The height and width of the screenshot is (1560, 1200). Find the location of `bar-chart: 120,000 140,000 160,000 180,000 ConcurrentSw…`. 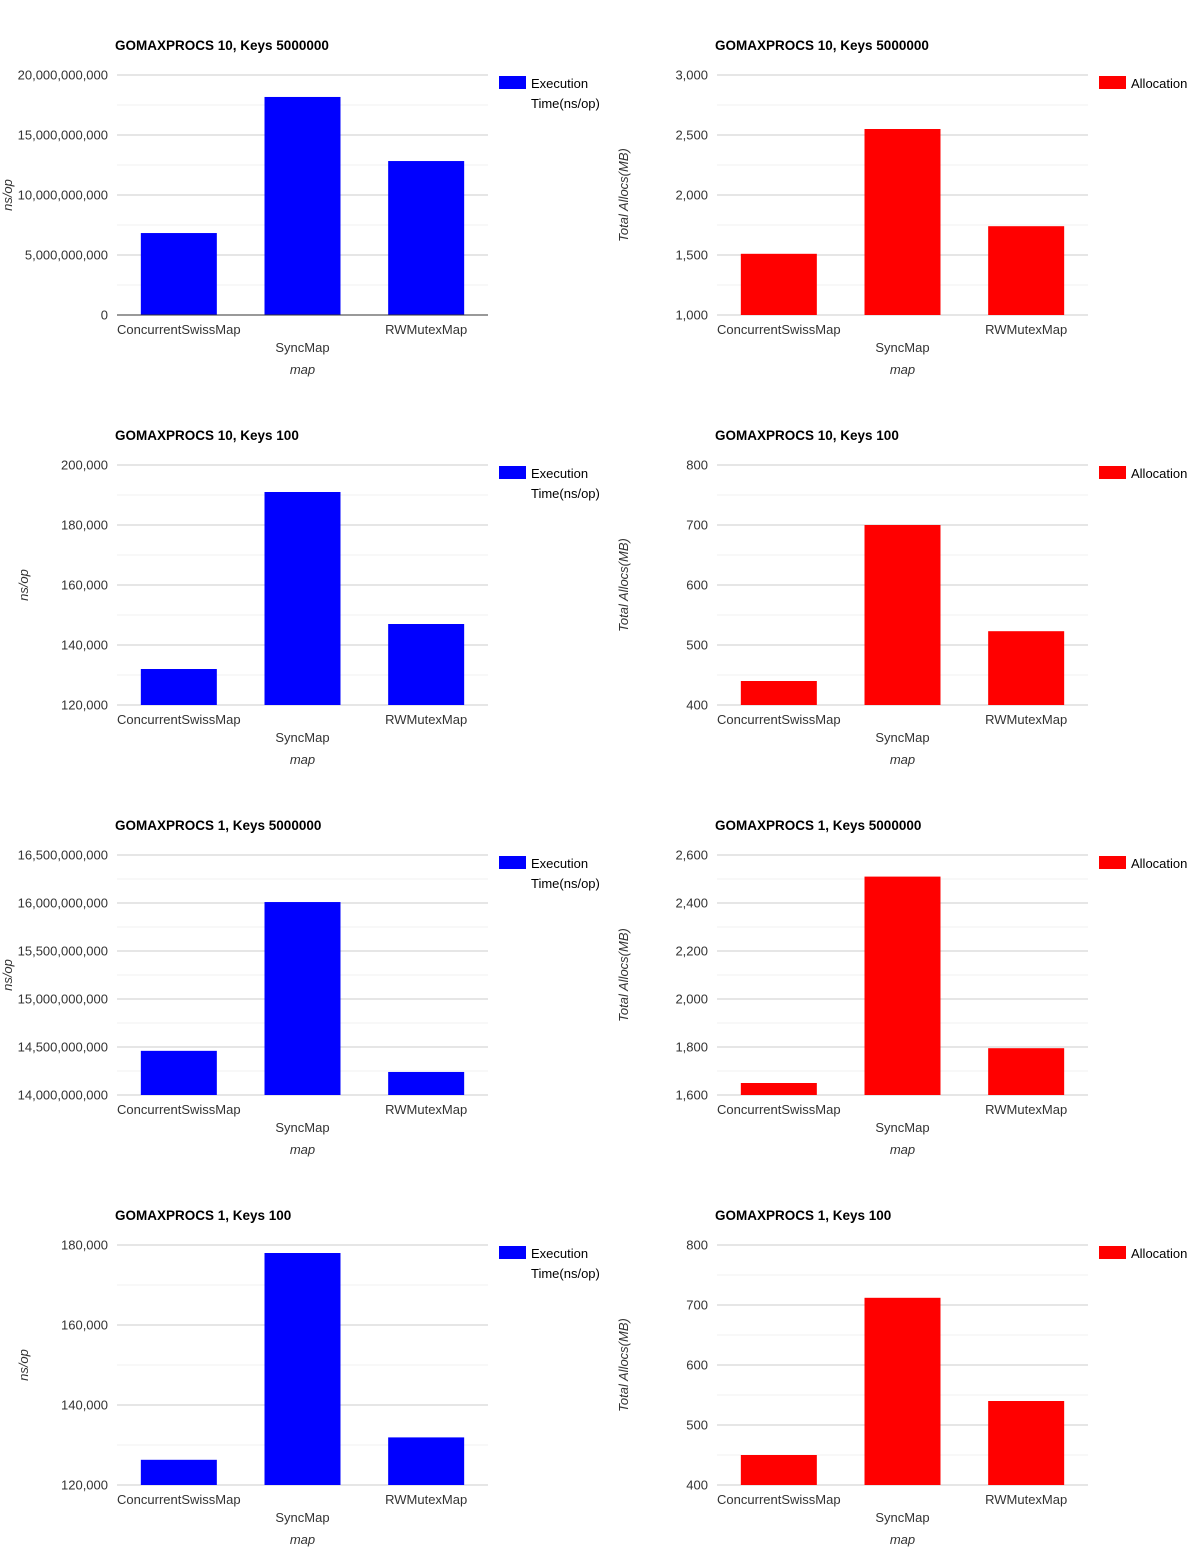

bar-chart: 120,000 140,000 160,000 180,000 ConcurrentSw… is located at coordinates (252, 1392).